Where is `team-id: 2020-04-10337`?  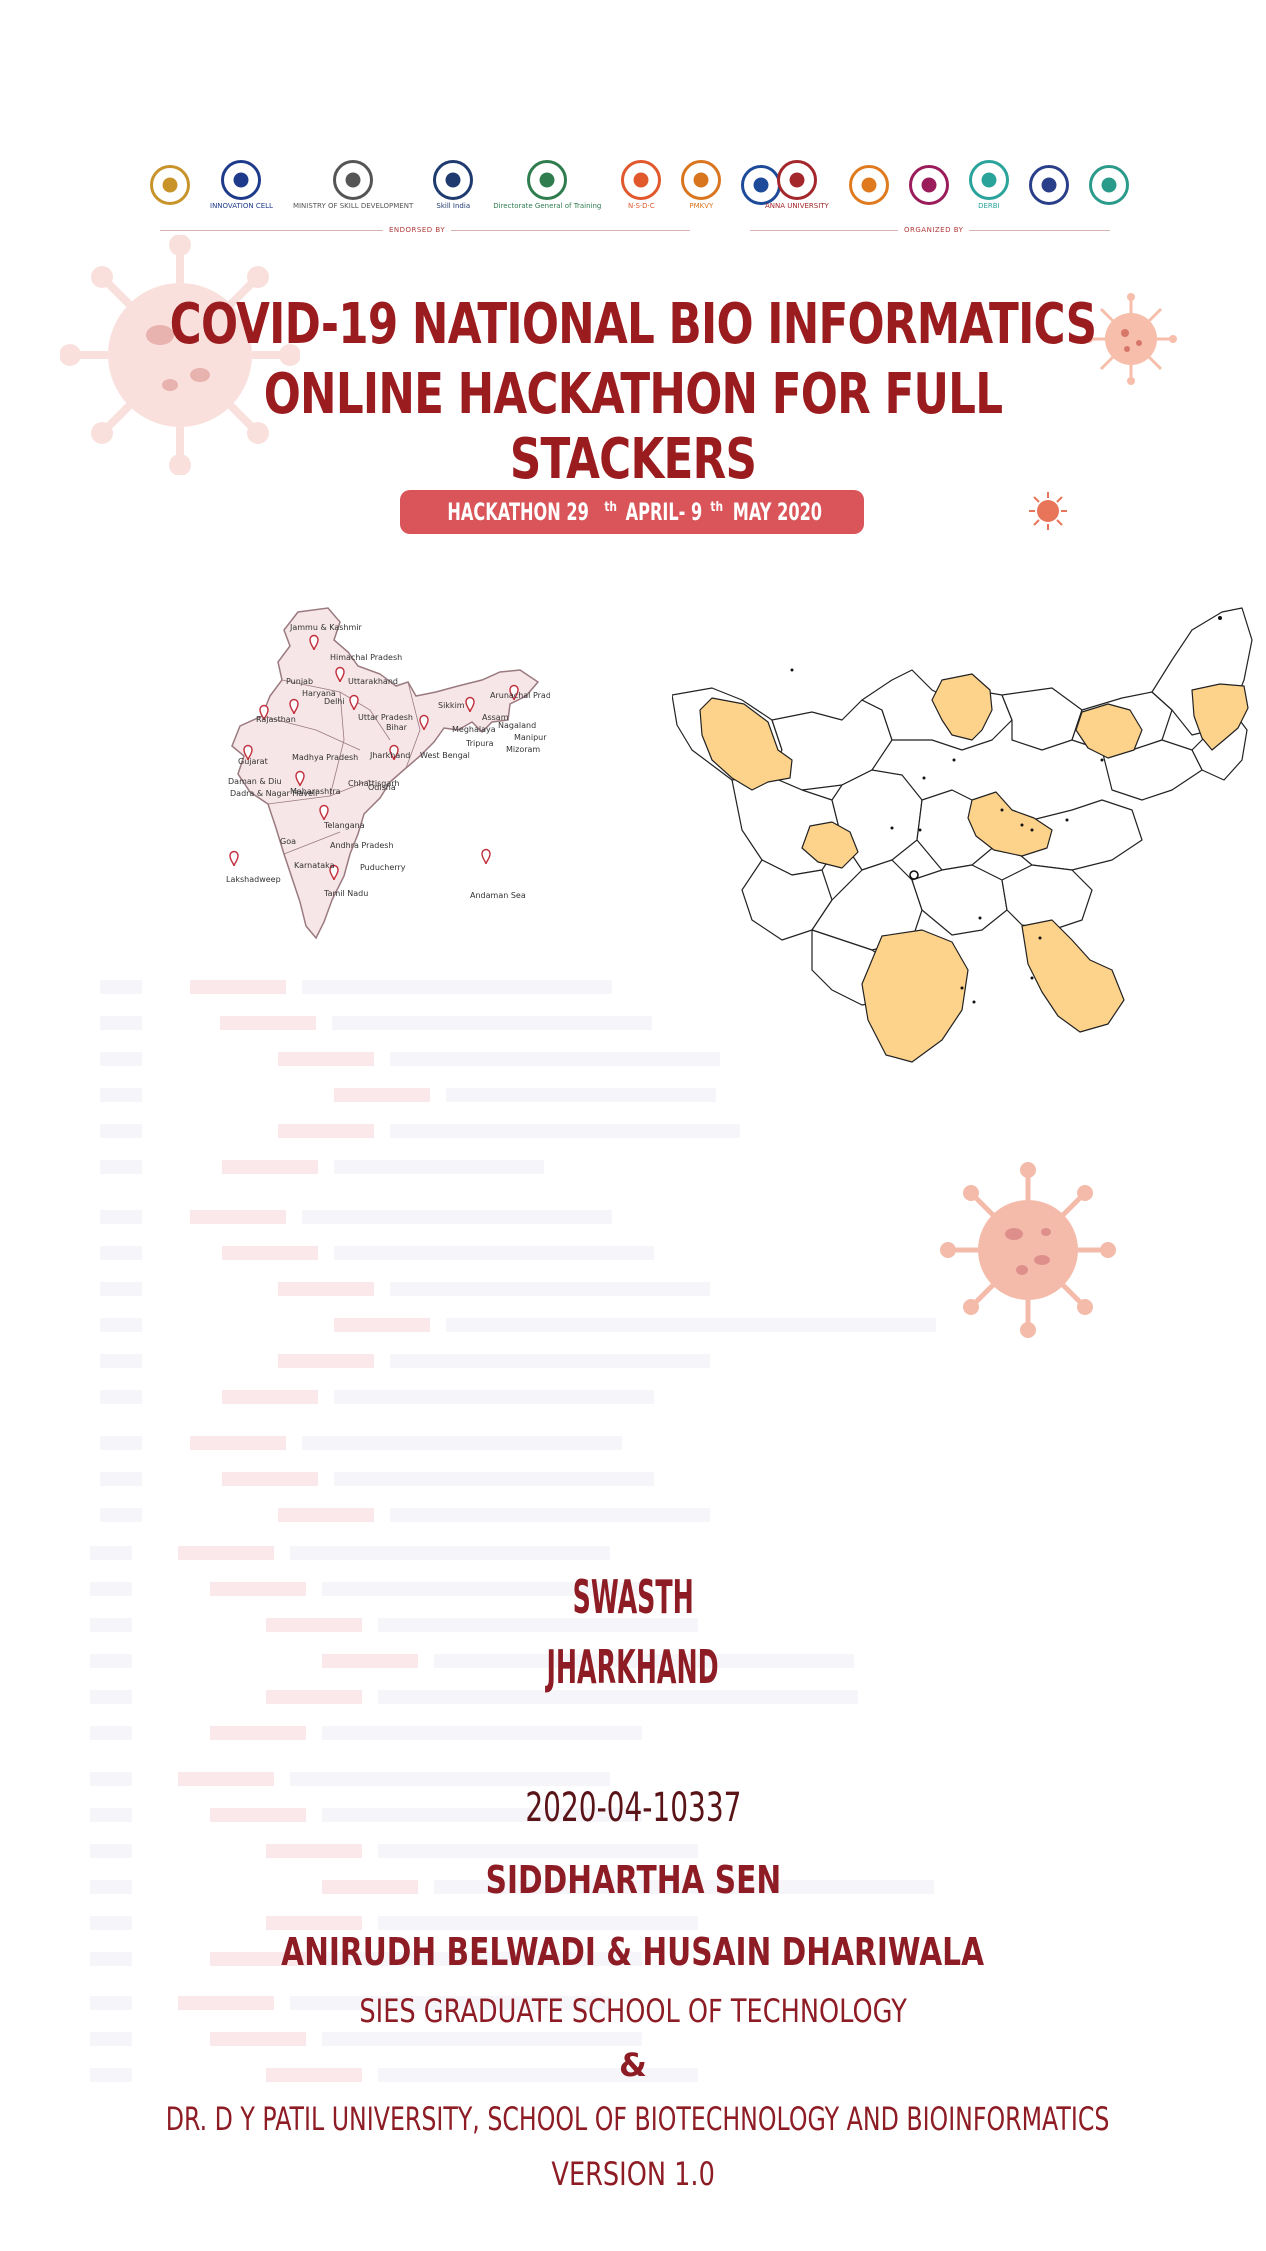
team-id: 2020-04-10337 is located at coordinates (633, 1808).